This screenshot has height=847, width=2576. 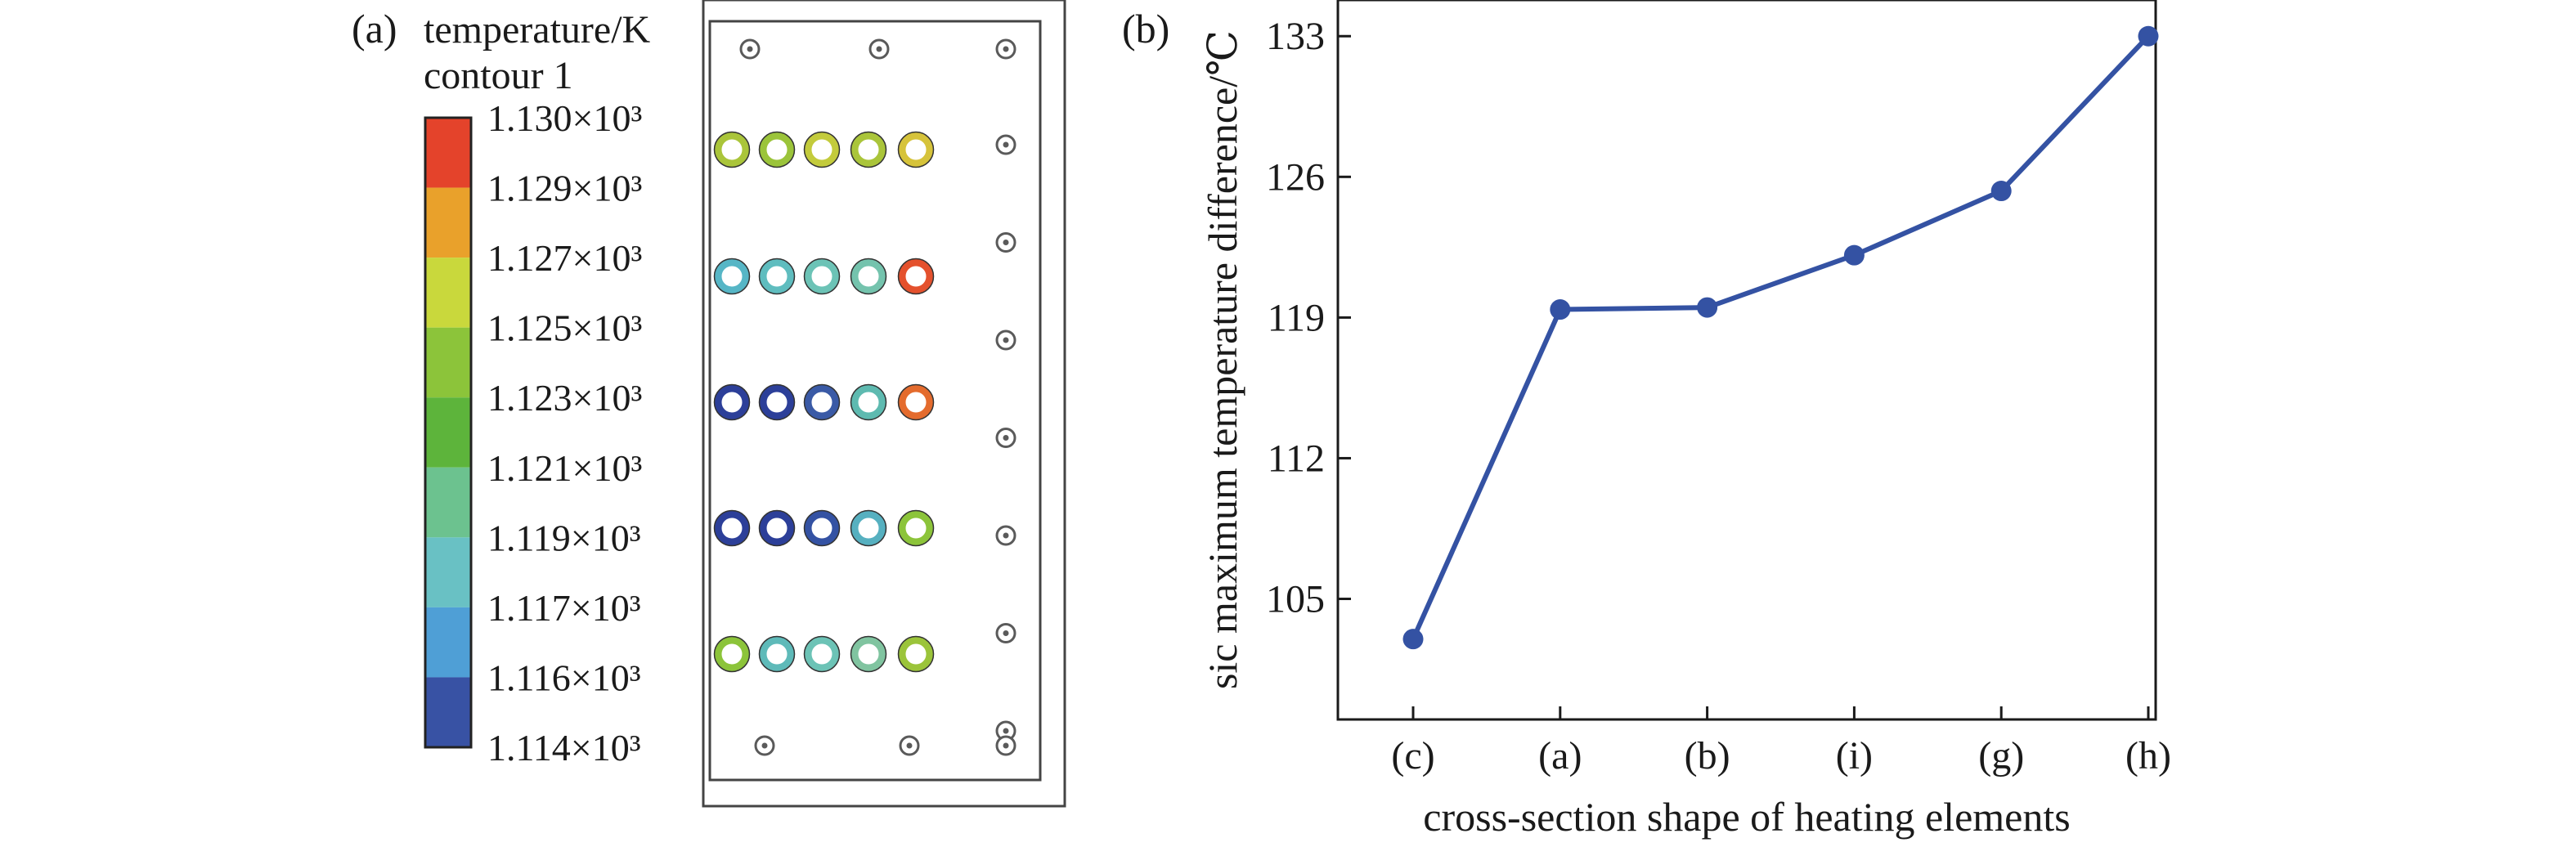 I want to click on x-tick-label: (g), so click(x=2001, y=756).